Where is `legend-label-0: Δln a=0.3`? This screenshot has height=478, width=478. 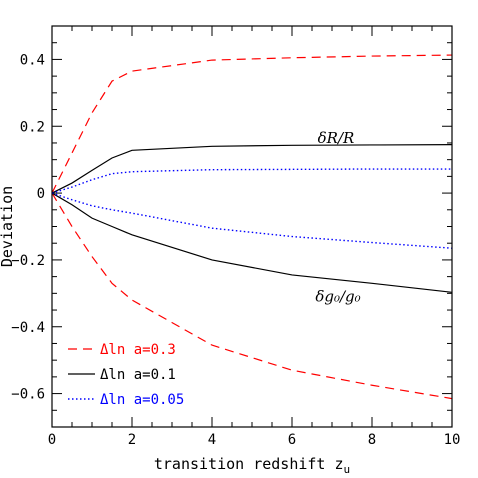
legend-label-0: Δln a=0.3 is located at coordinates (138, 350).